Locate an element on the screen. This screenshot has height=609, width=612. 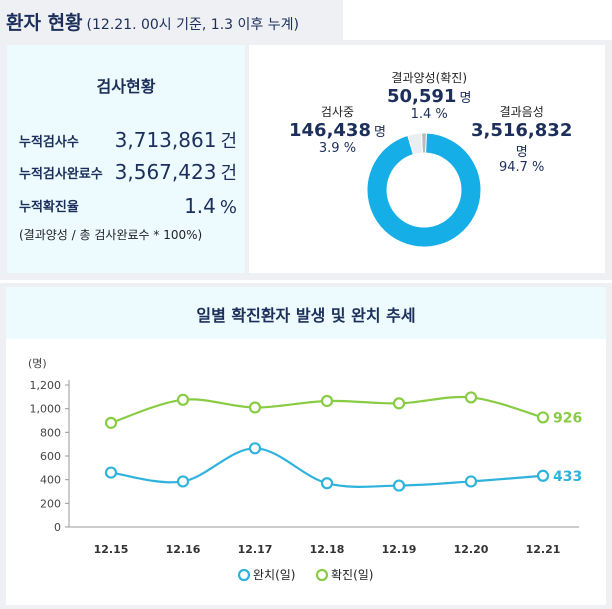
series-end-label: 433 is located at coordinates (567, 477).